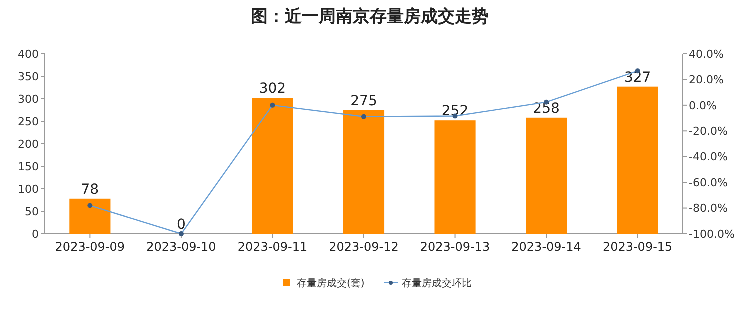  I want to click on data-label: 275, so click(364, 101).